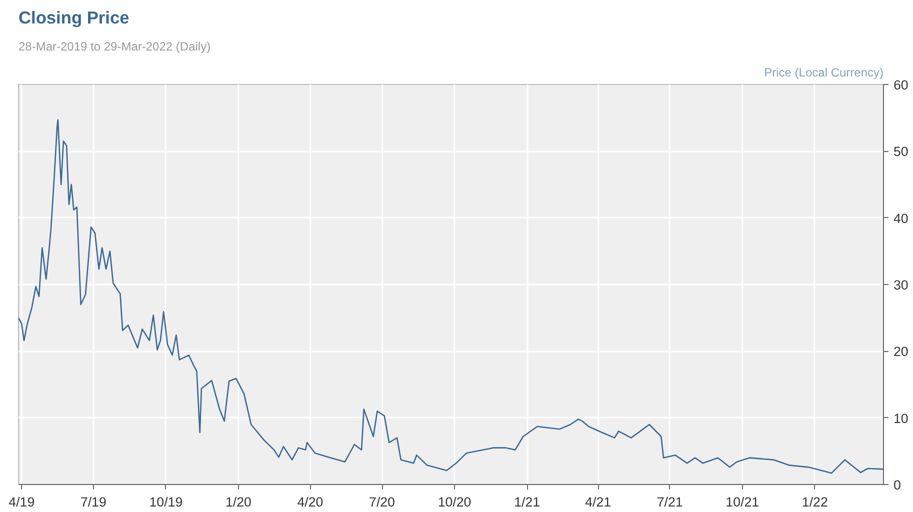 This screenshot has height=512, width=913. I want to click on y-tick-label: 10, so click(901, 418).